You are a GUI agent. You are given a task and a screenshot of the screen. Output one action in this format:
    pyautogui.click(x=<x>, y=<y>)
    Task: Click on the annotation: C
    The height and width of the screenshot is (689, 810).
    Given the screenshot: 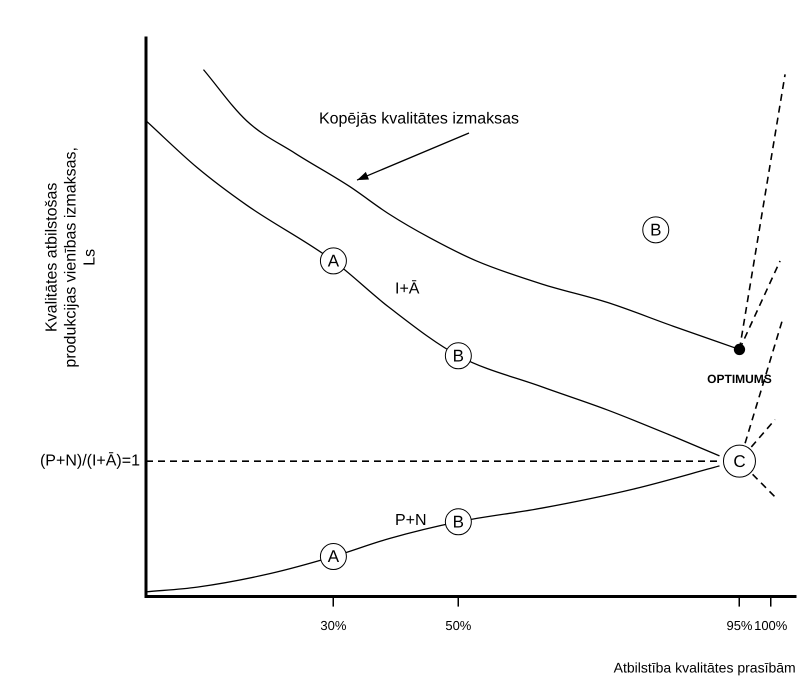 What is the action you would take?
    pyautogui.click(x=739, y=461)
    